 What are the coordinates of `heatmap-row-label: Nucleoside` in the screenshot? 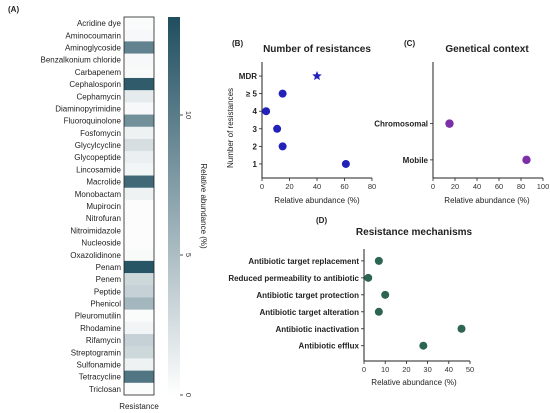 It's located at (101, 243).